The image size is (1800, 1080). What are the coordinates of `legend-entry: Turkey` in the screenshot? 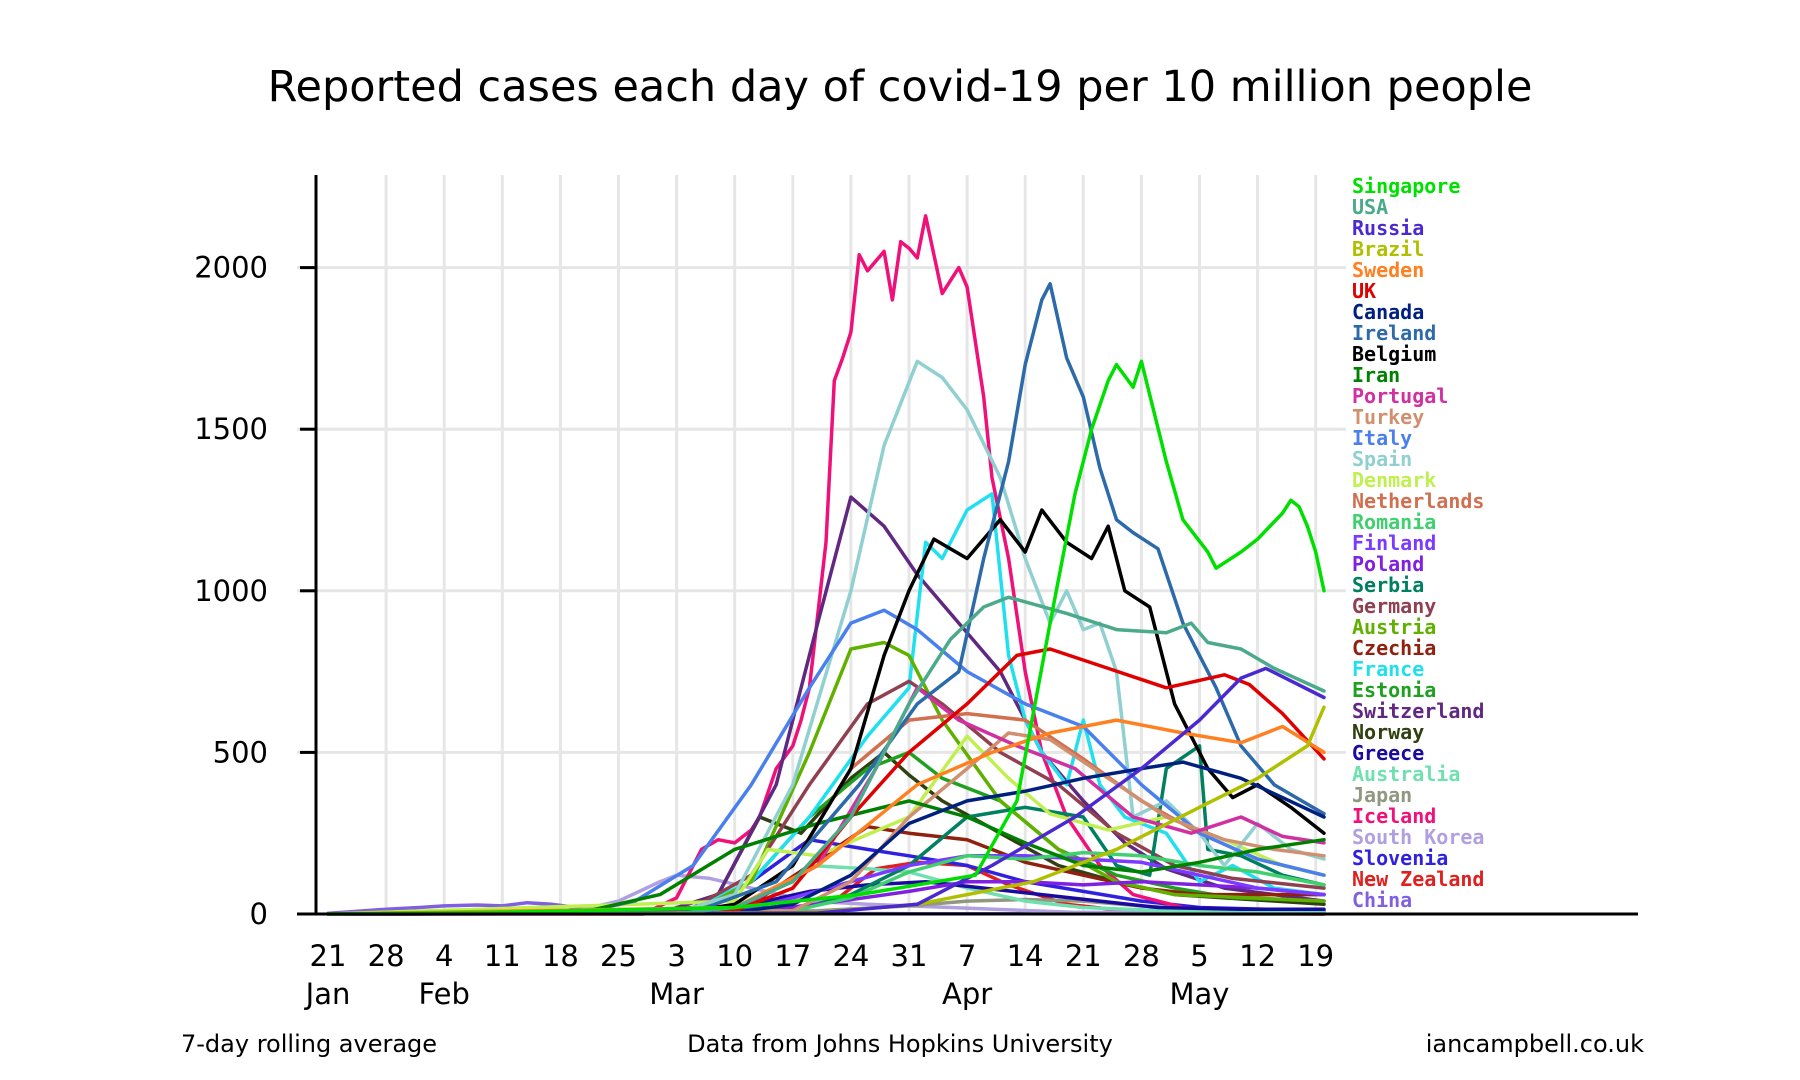 It's located at (1388, 417).